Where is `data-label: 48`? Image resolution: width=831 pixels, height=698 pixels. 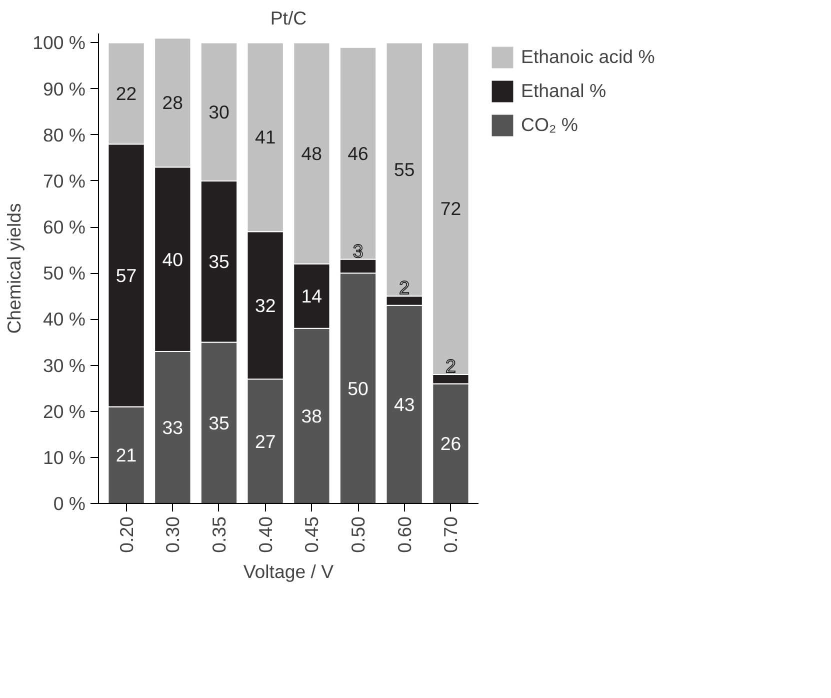
data-label: 48 is located at coordinates (311, 153).